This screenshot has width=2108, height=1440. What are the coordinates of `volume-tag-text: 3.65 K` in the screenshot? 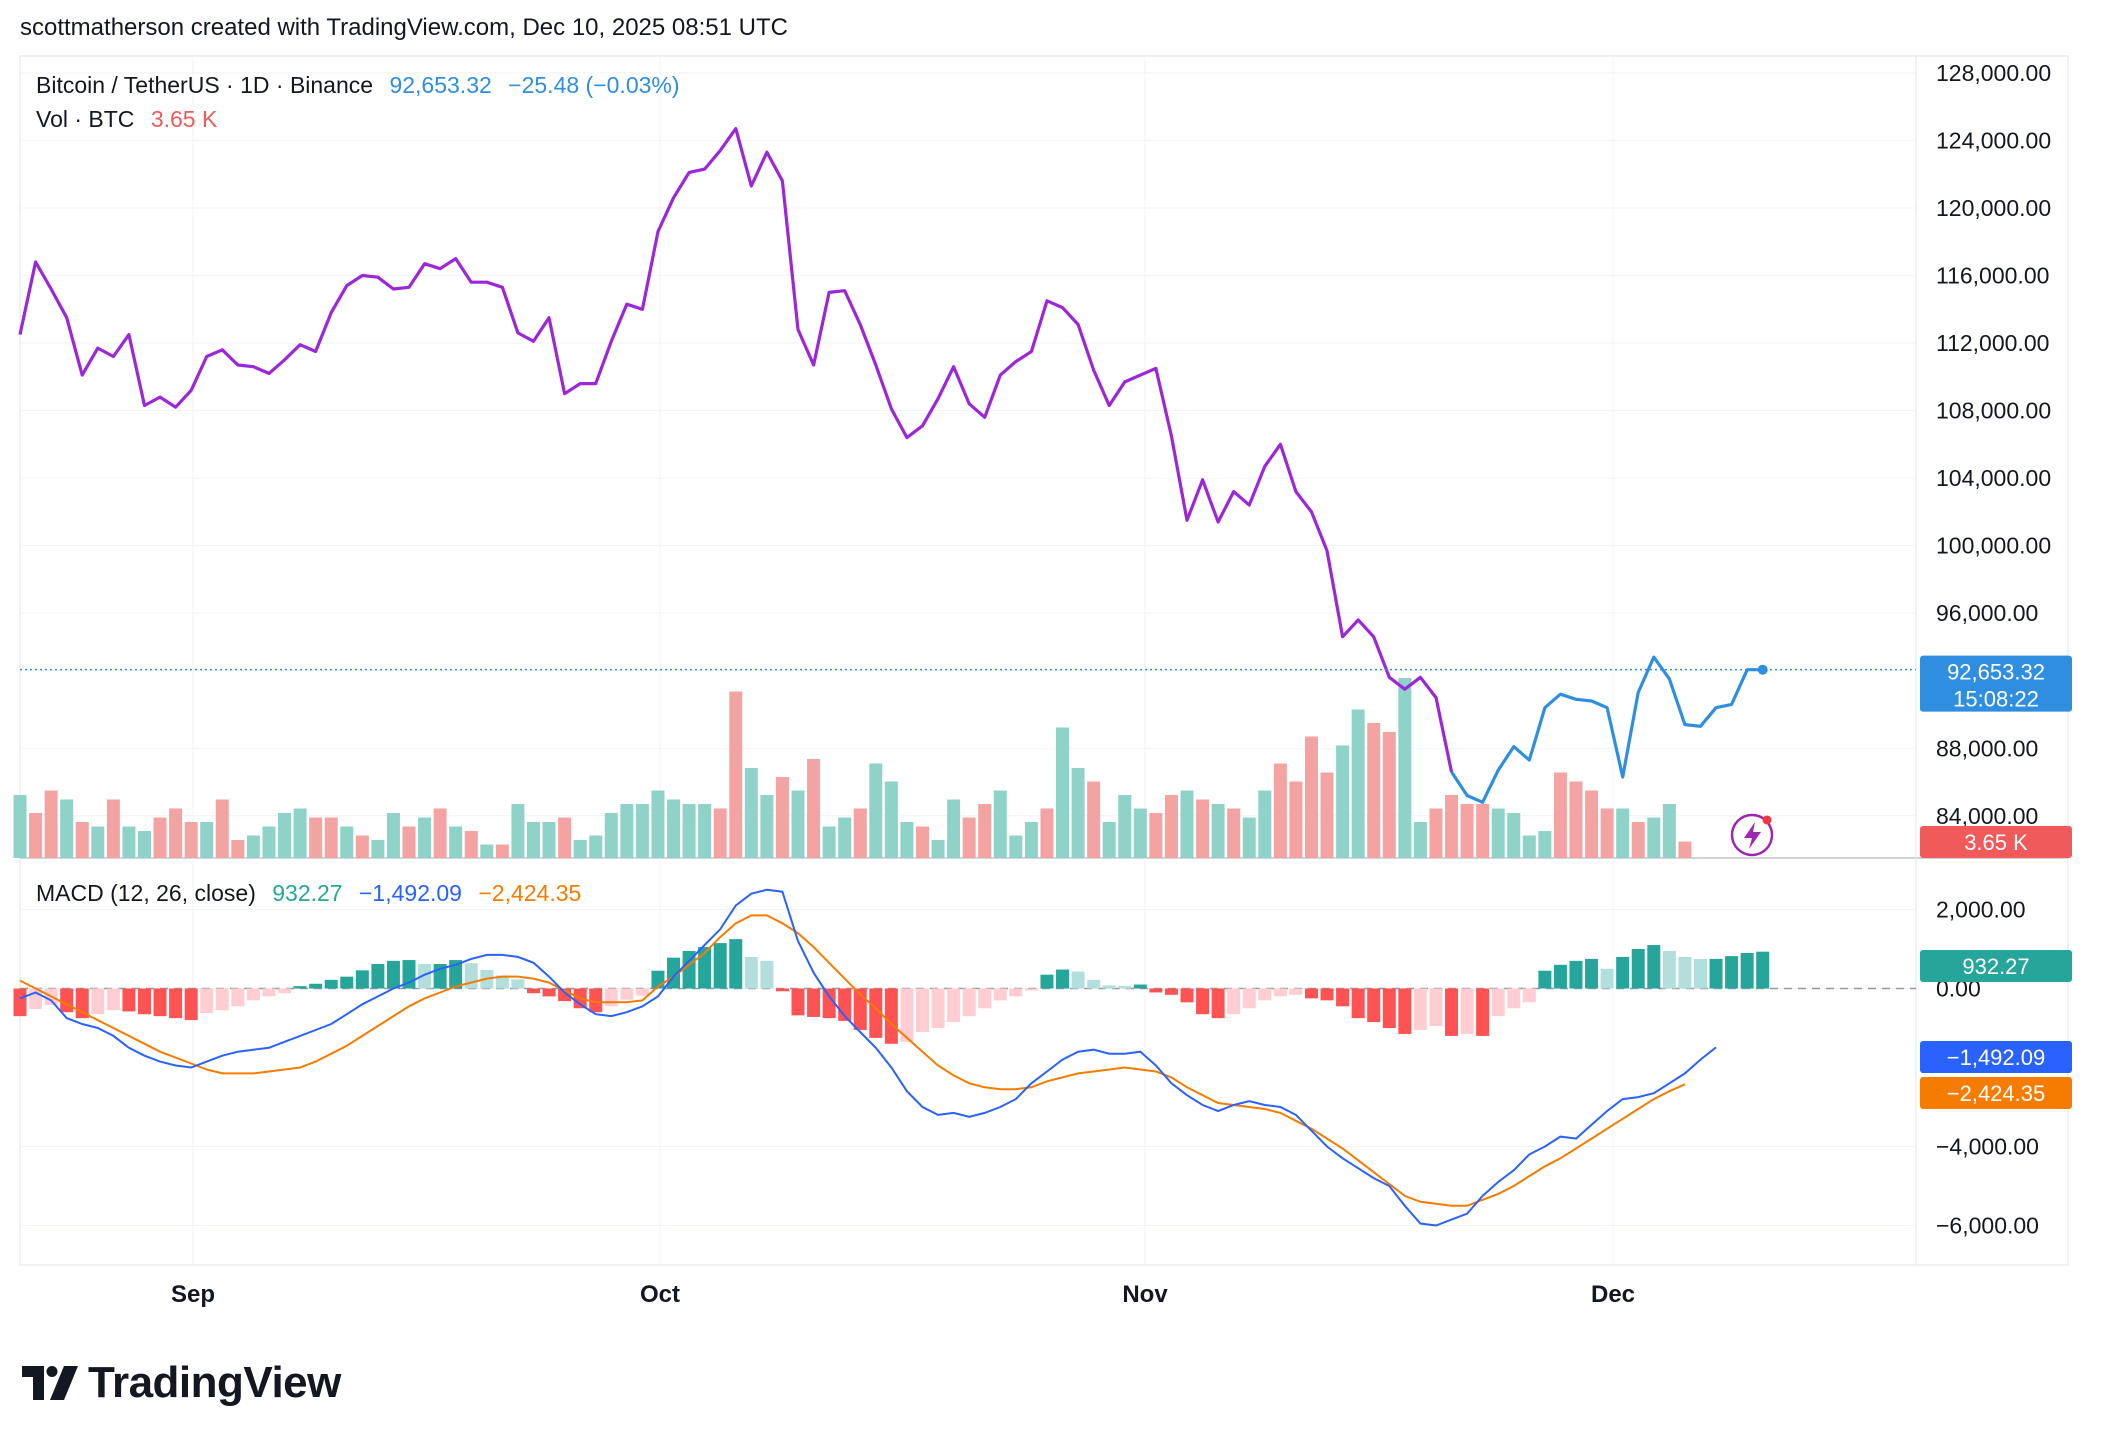 It's located at (1996, 842).